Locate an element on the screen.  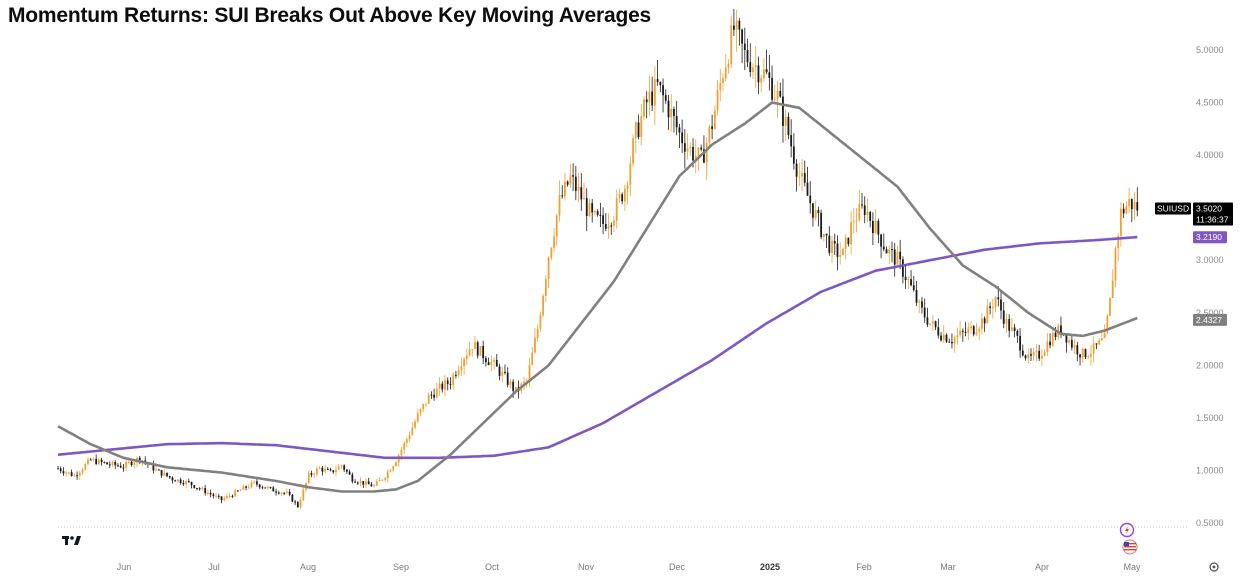
price-tick: 4.0000 is located at coordinates (1210, 155).